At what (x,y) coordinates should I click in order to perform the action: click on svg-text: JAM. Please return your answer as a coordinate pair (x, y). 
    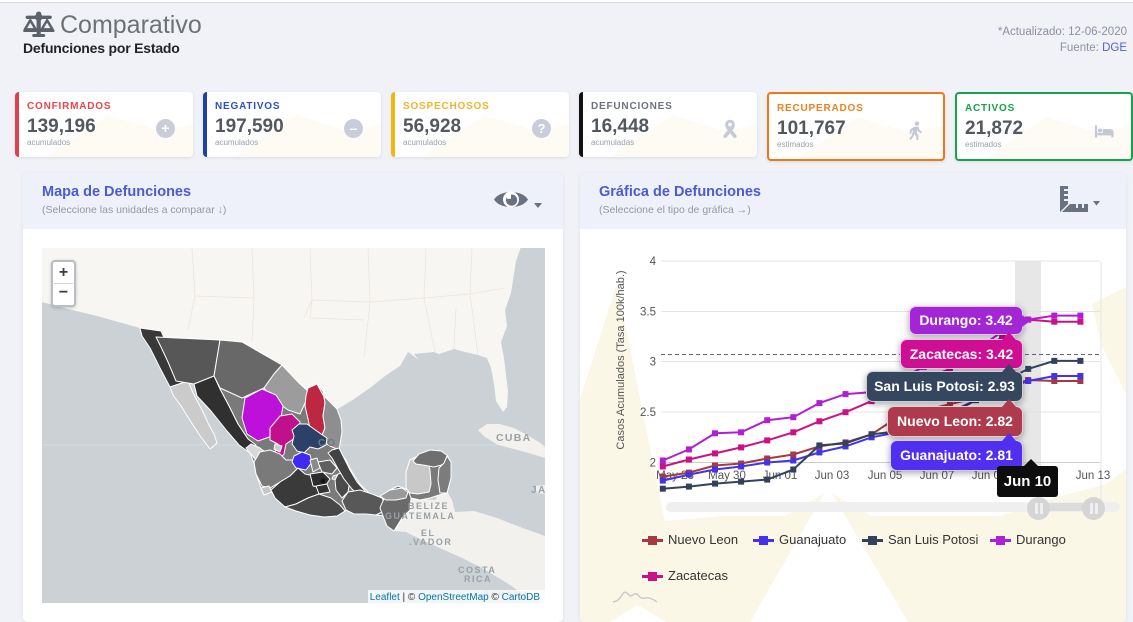
    Looking at the image, I should click on (538, 490).